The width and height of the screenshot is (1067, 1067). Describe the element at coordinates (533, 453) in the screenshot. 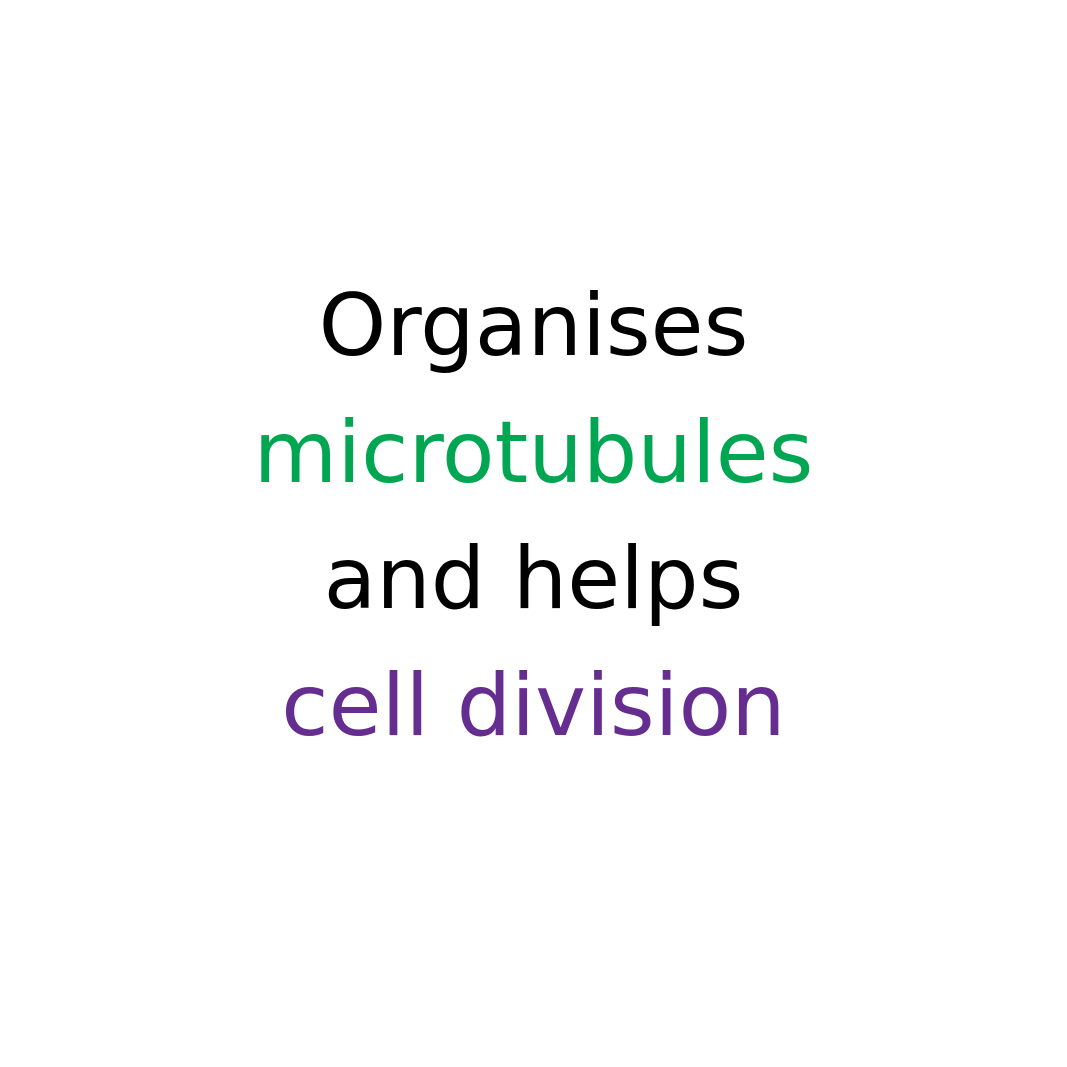

I see `line-microtubules: microtubules` at that location.